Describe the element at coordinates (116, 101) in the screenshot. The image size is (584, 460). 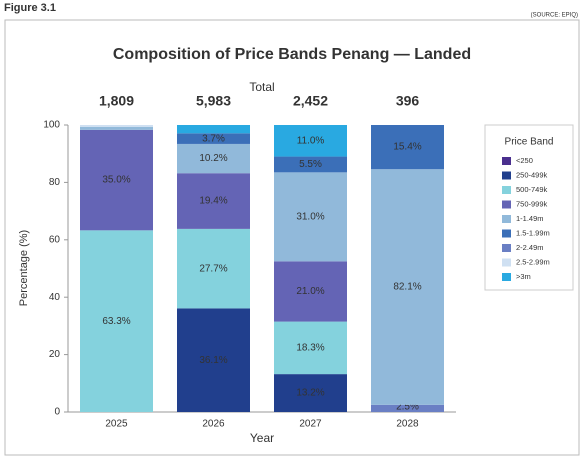
I see `total-label: 1,809` at that location.